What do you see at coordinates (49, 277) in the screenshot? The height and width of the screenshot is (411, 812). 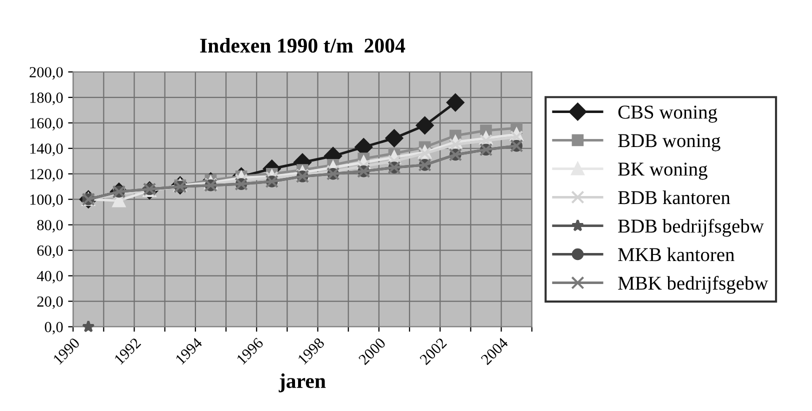 I see `y-tick-label: 40,0` at bounding box center [49, 277].